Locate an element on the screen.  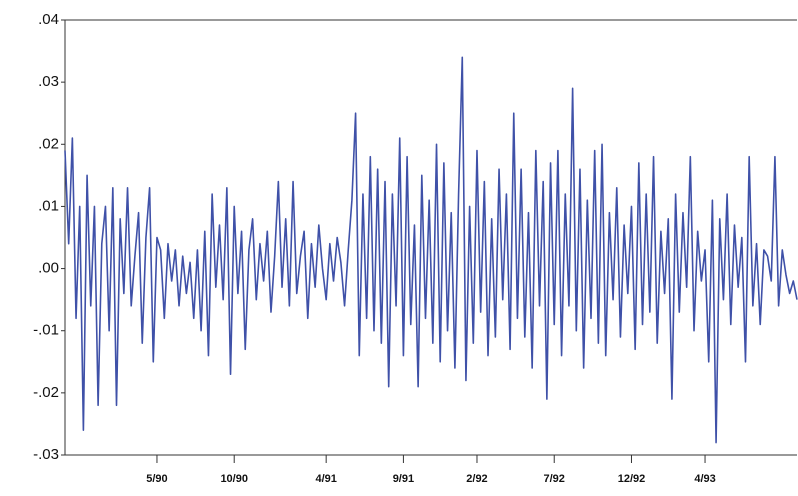
x-tick-label: 4/91 is located at coordinates (325, 479).